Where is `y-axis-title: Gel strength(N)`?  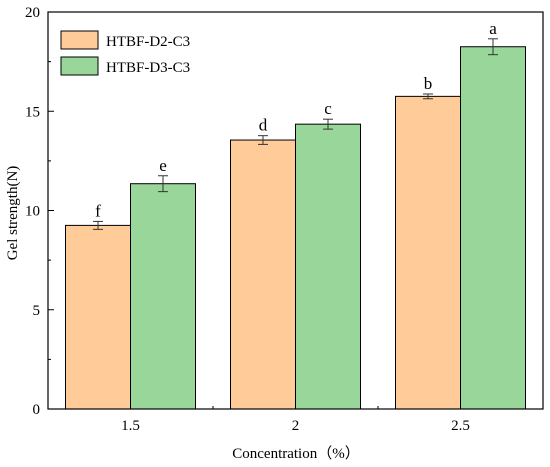 y-axis-title: Gel strength(N) is located at coordinates (13, 213).